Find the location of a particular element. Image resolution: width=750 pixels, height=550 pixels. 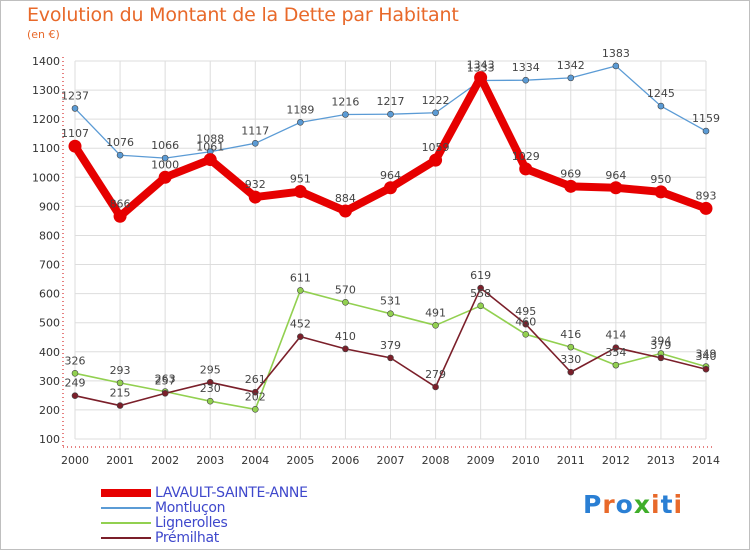

legend-label-montlucon: Montluçon is located at coordinates (190, 508).